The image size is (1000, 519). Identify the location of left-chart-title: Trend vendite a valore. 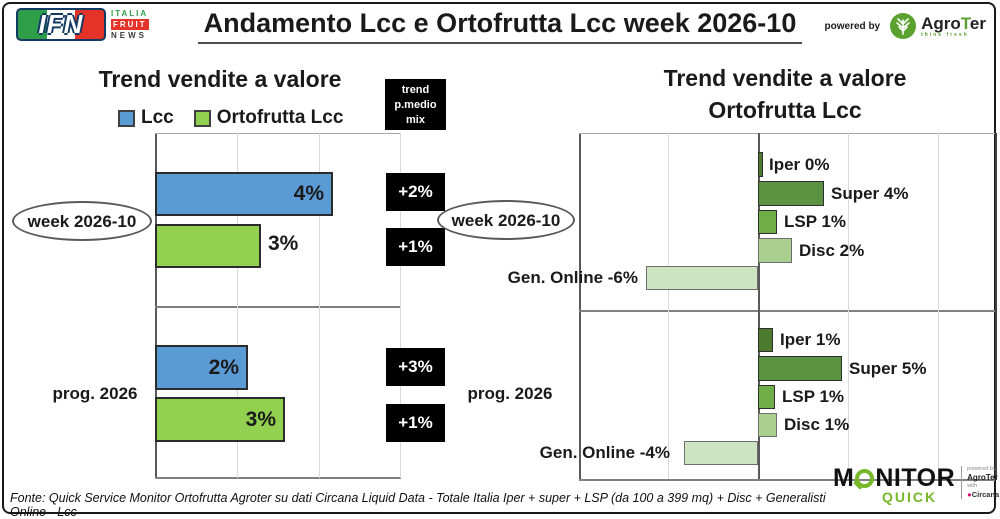
(220, 79).